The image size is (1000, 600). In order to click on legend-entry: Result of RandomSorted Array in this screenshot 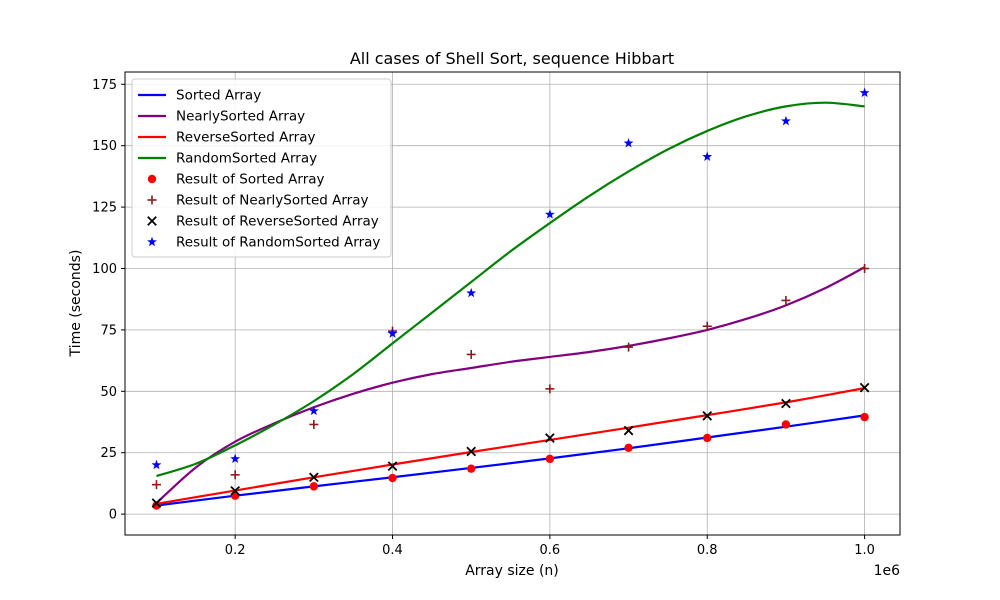, I will do `click(263, 243)`.